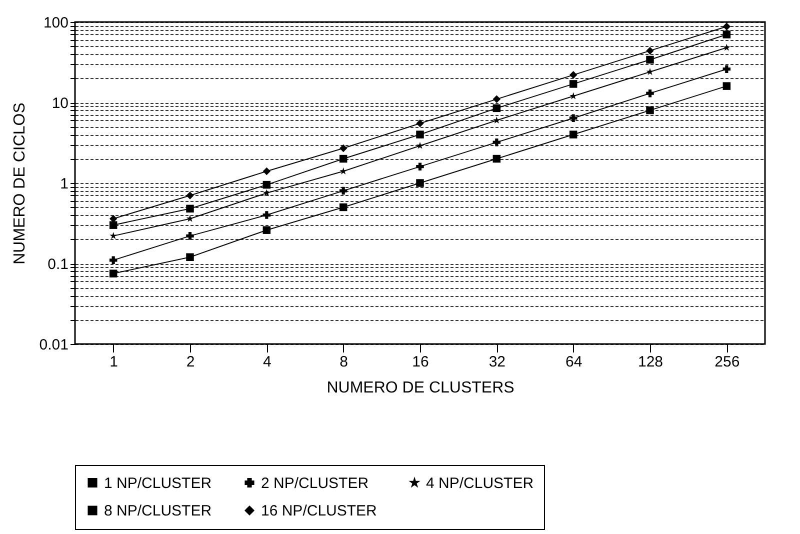  What do you see at coordinates (573, 362) in the screenshot?
I see `x-tick-label: 64` at bounding box center [573, 362].